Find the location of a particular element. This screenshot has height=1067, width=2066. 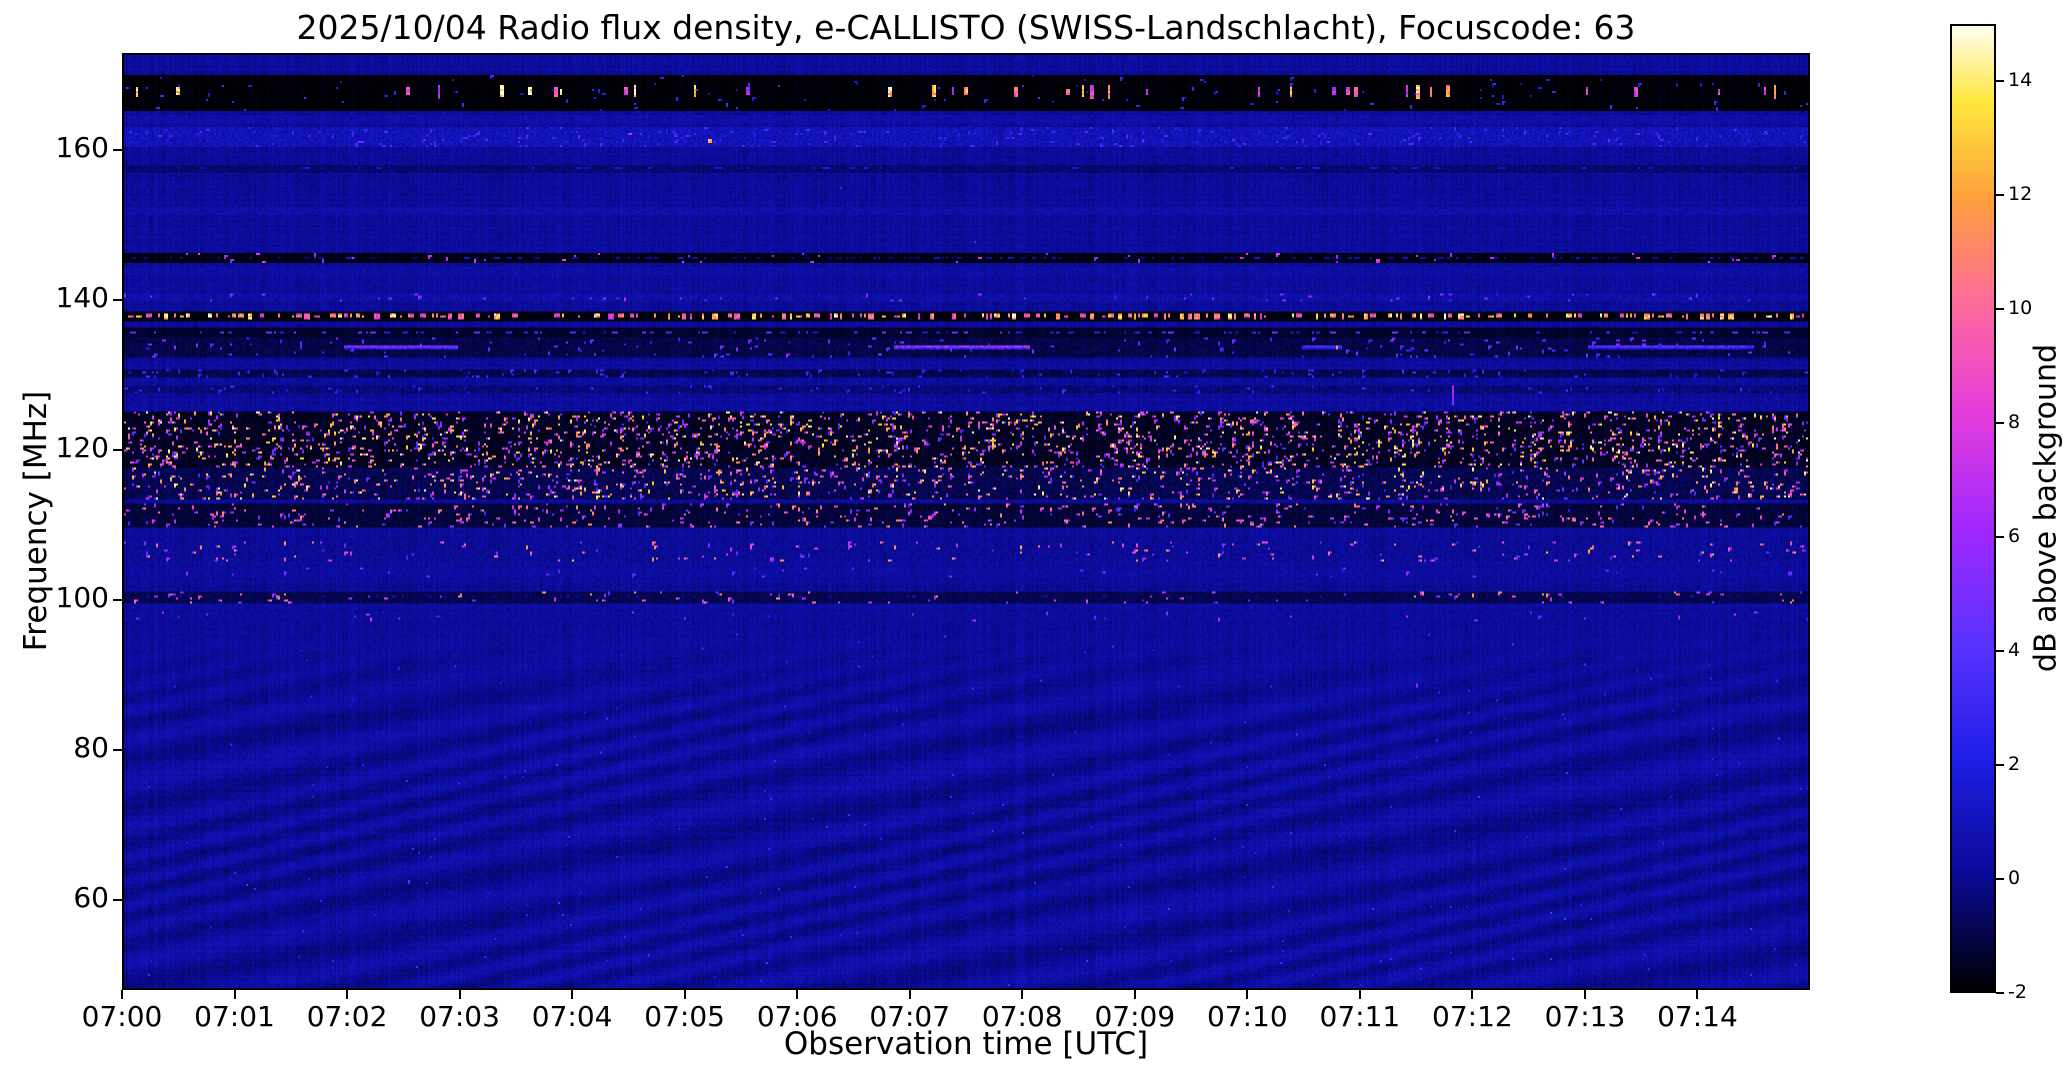

colorbar-tick-label: 10 is located at coordinates (2020, 308).